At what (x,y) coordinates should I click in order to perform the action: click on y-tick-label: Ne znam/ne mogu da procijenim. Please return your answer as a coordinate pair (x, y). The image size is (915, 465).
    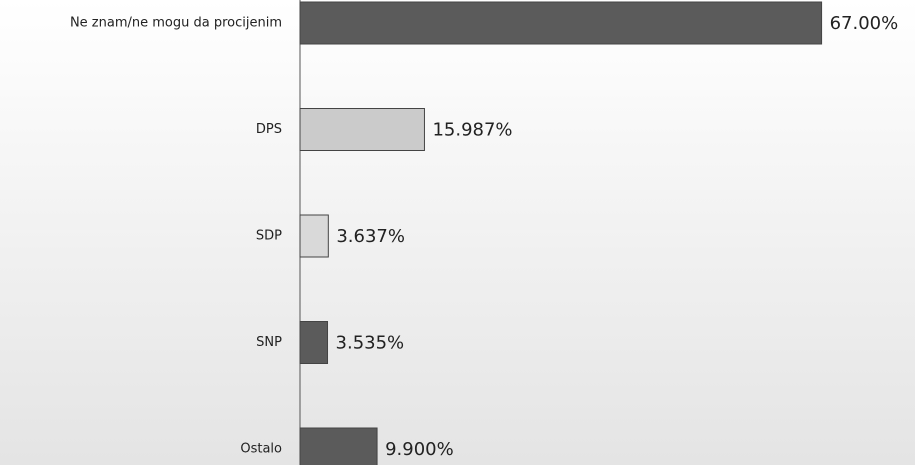
    Looking at the image, I should click on (176, 23).